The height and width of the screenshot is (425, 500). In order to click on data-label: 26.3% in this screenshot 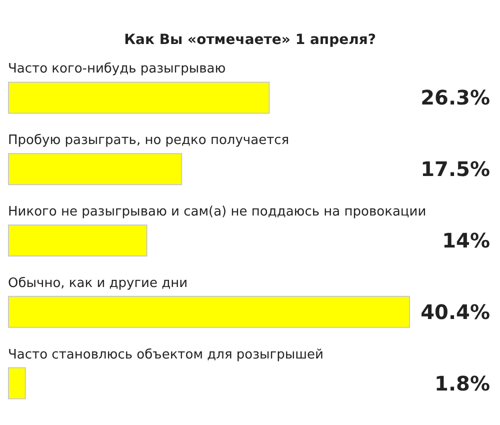, I will do `click(455, 98)`.